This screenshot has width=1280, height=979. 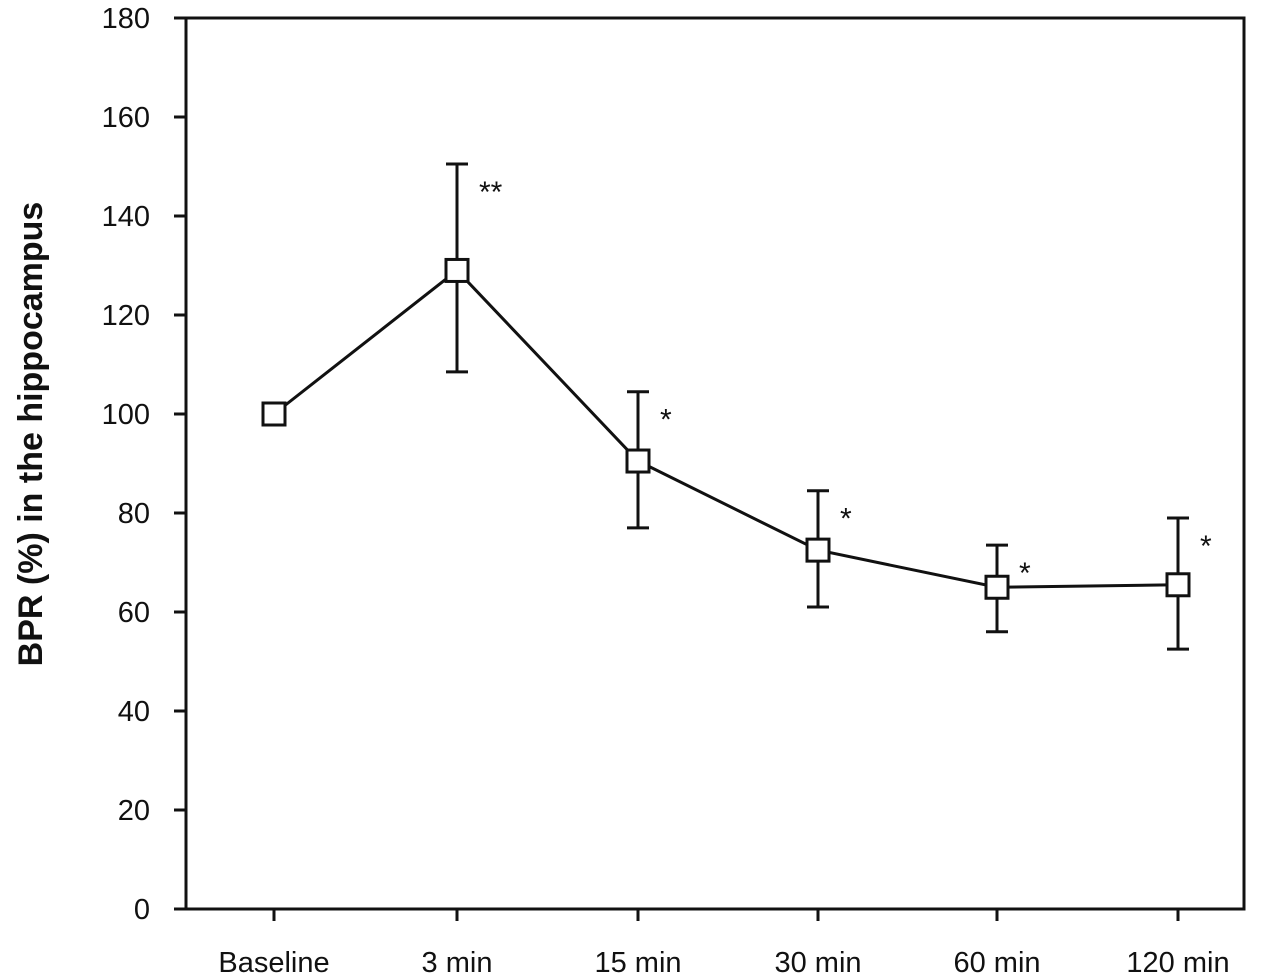 What do you see at coordinates (126, 118) in the screenshot?
I see `y-tick-label: 160` at bounding box center [126, 118].